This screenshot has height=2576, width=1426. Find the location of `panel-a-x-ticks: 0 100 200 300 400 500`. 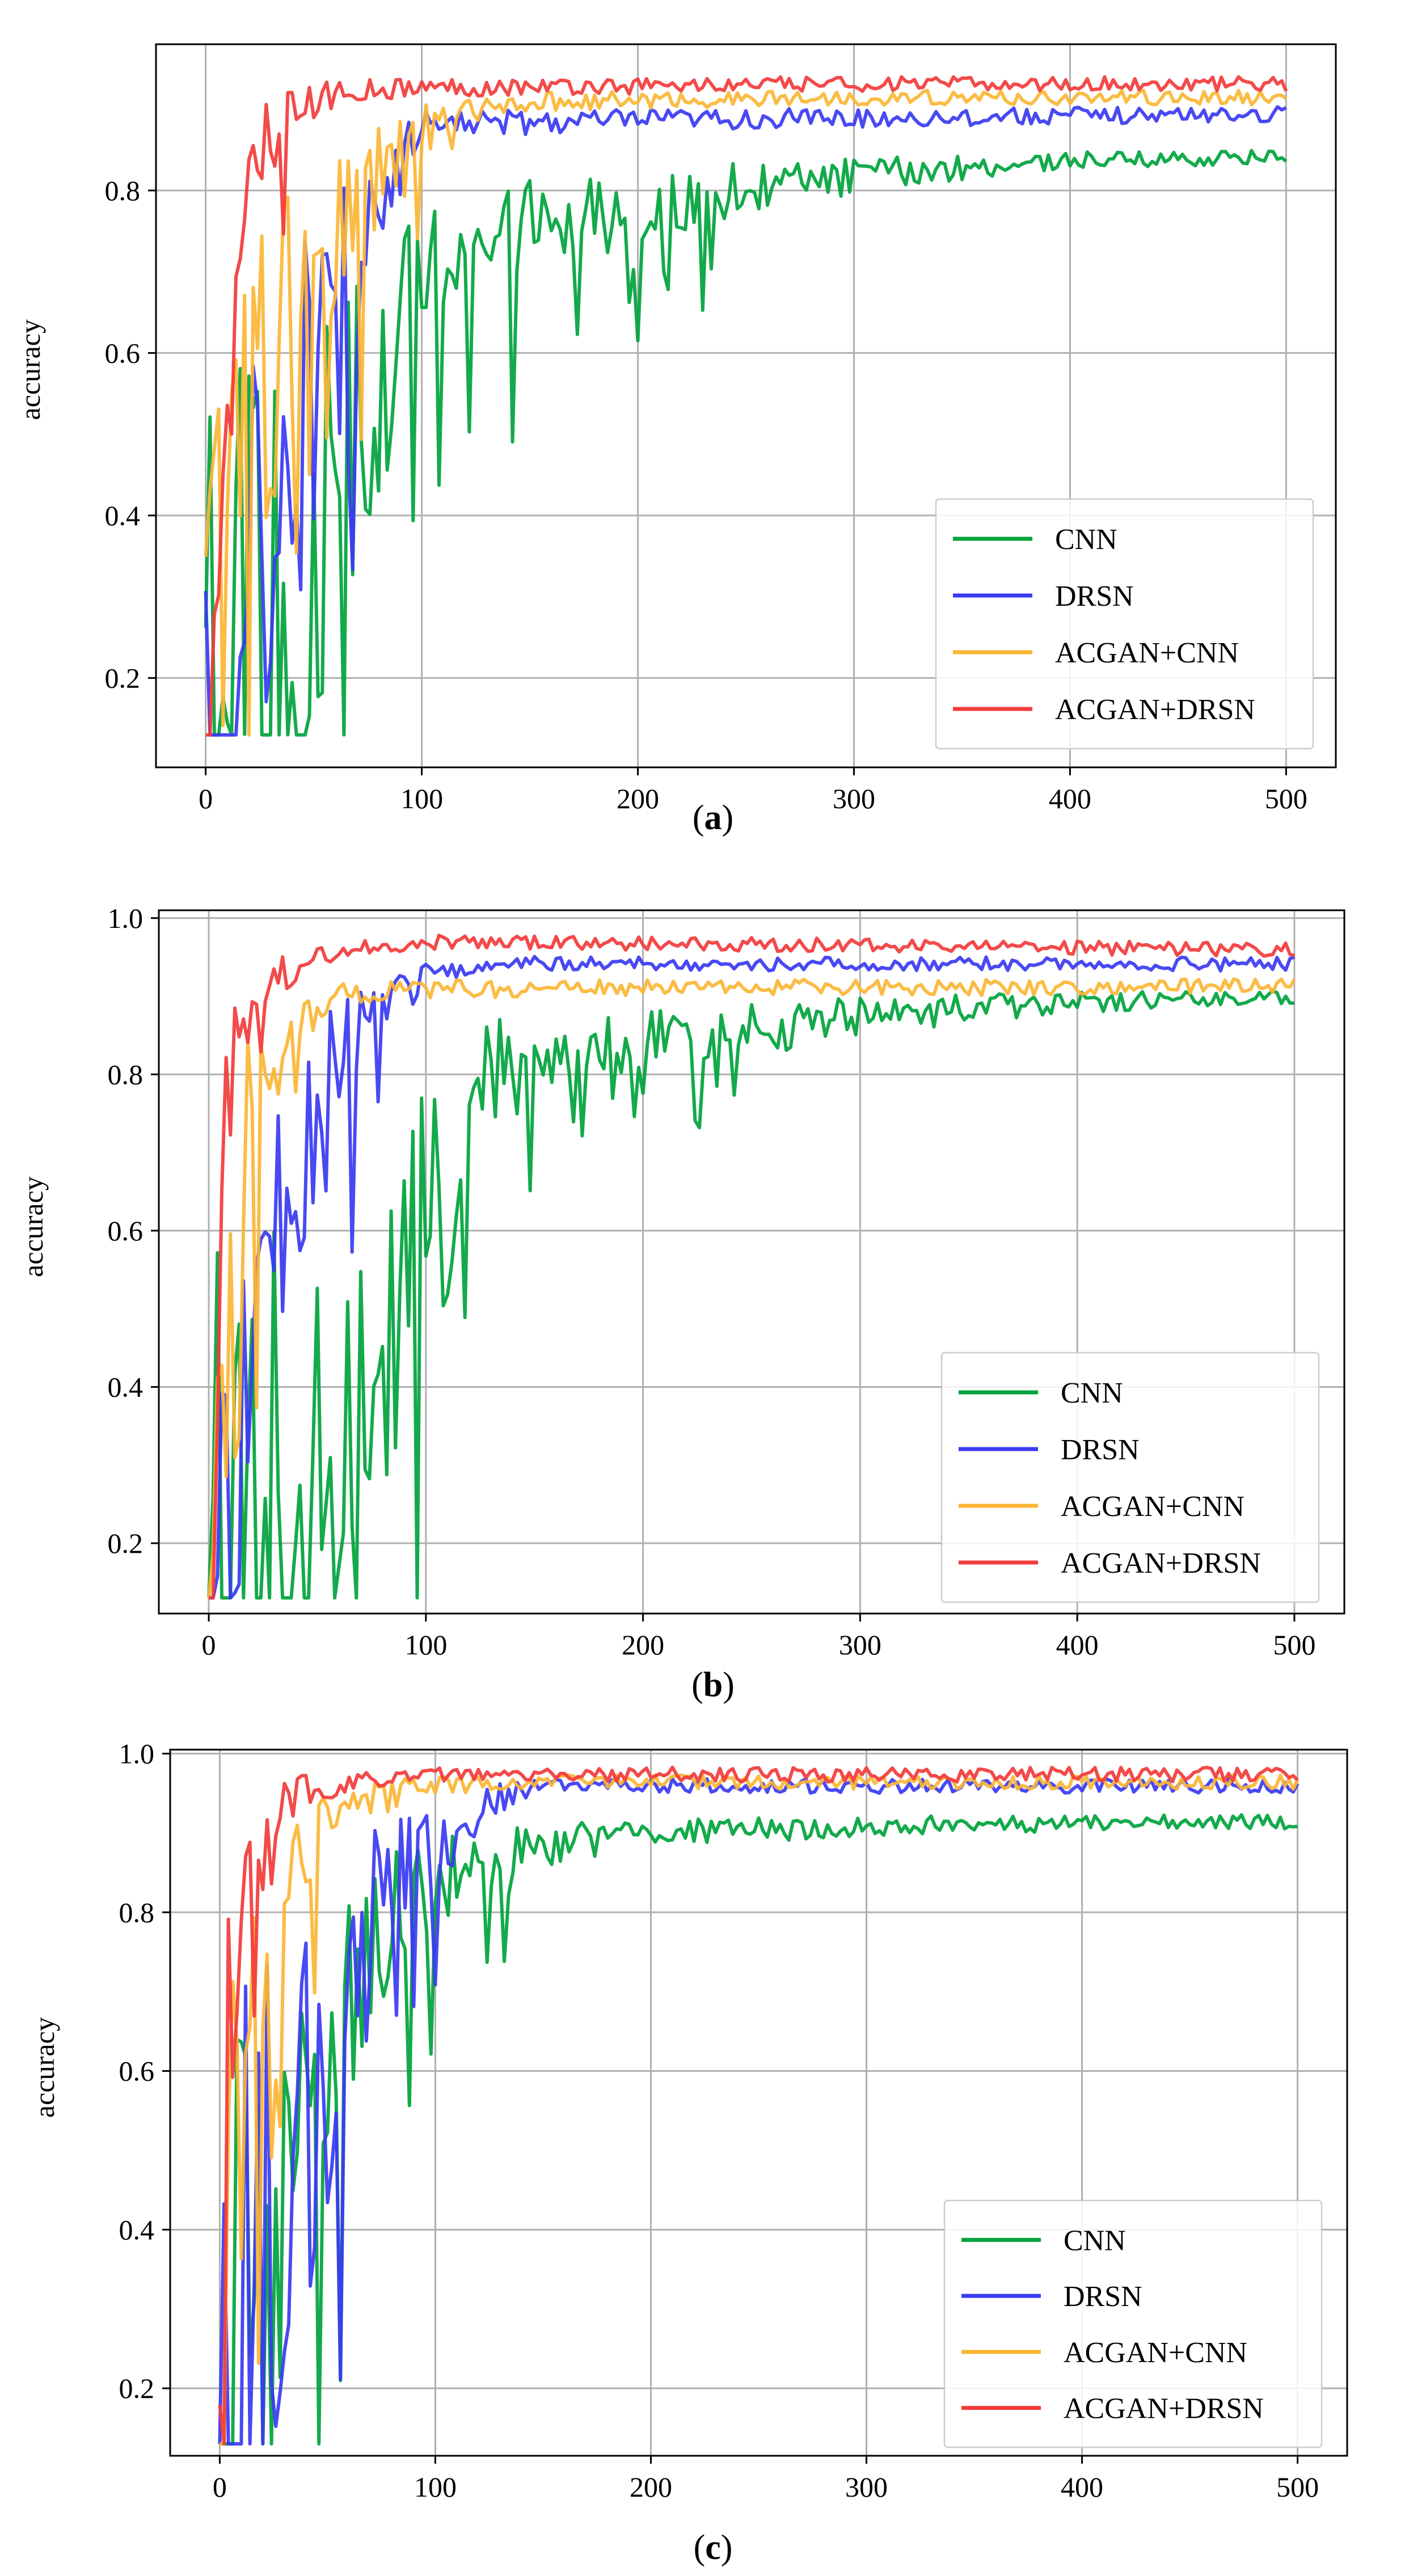

panel-a-x-ticks: 0 100 200 300 400 500 is located at coordinates (753, 790).